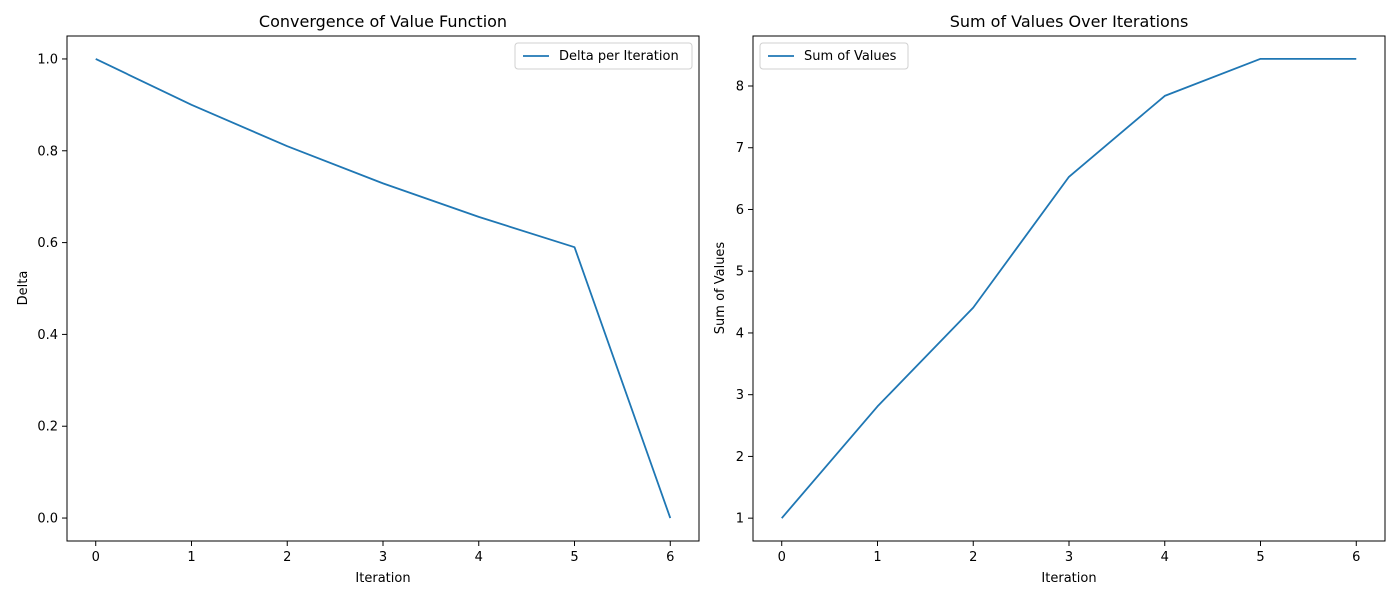 This screenshot has width=1400, height=600. Describe the element at coordinates (740, 272) in the screenshot. I see `y-tick-label: 5` at that location.